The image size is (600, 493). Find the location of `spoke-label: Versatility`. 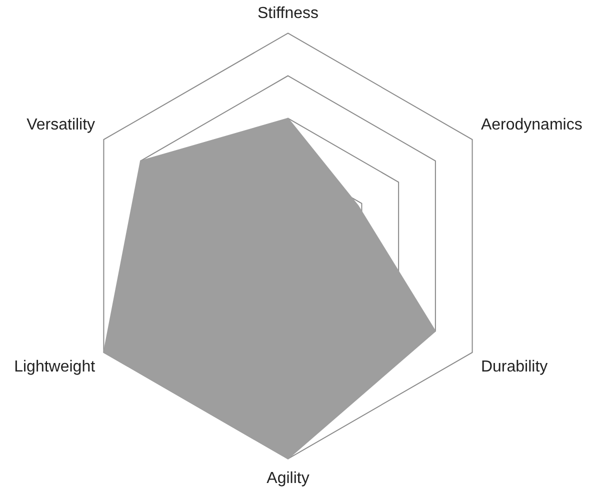

spoke-label: Versatility is located at coordinates (61, 125).